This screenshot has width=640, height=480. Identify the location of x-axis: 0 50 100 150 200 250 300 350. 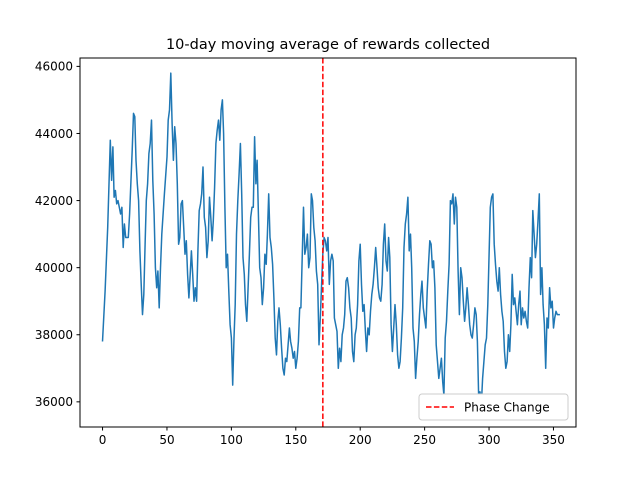
(332, 437).